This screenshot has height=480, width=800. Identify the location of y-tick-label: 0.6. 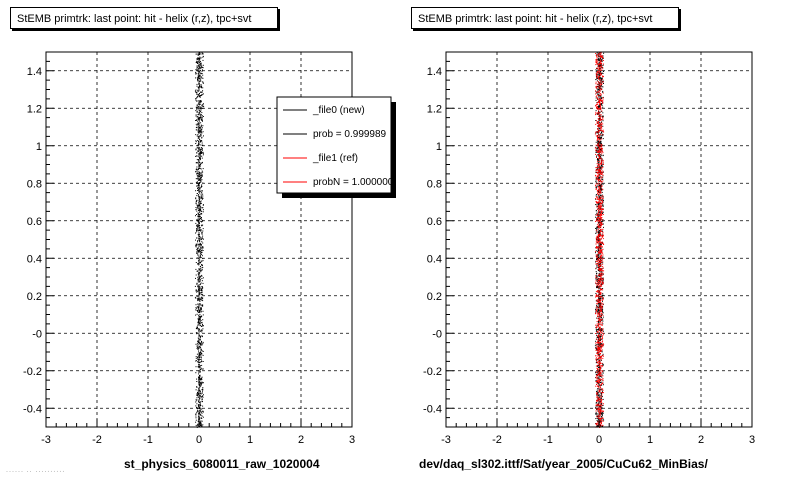
(34, 222).